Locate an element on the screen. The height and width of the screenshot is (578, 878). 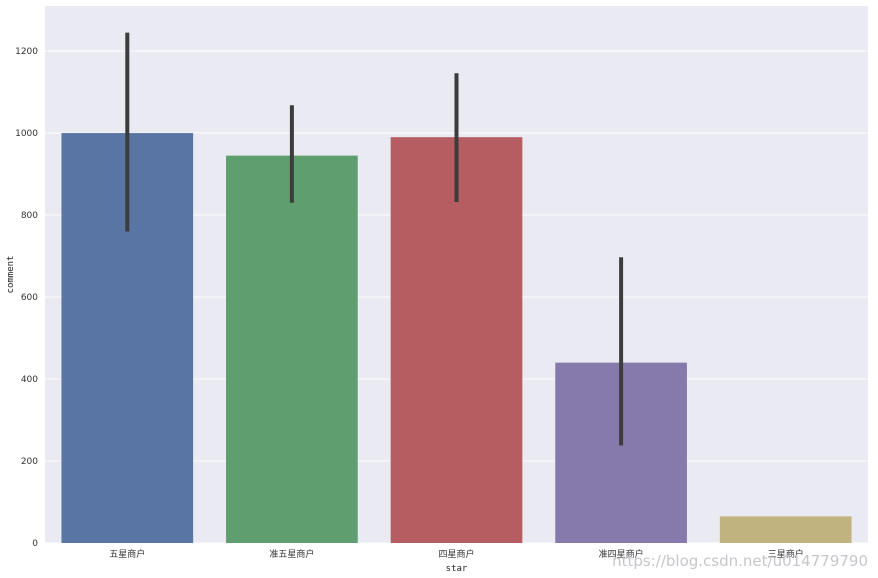
y-tick-labels: 0 200 400 600 800 1000 1200 is located at coordinates (26, 298).